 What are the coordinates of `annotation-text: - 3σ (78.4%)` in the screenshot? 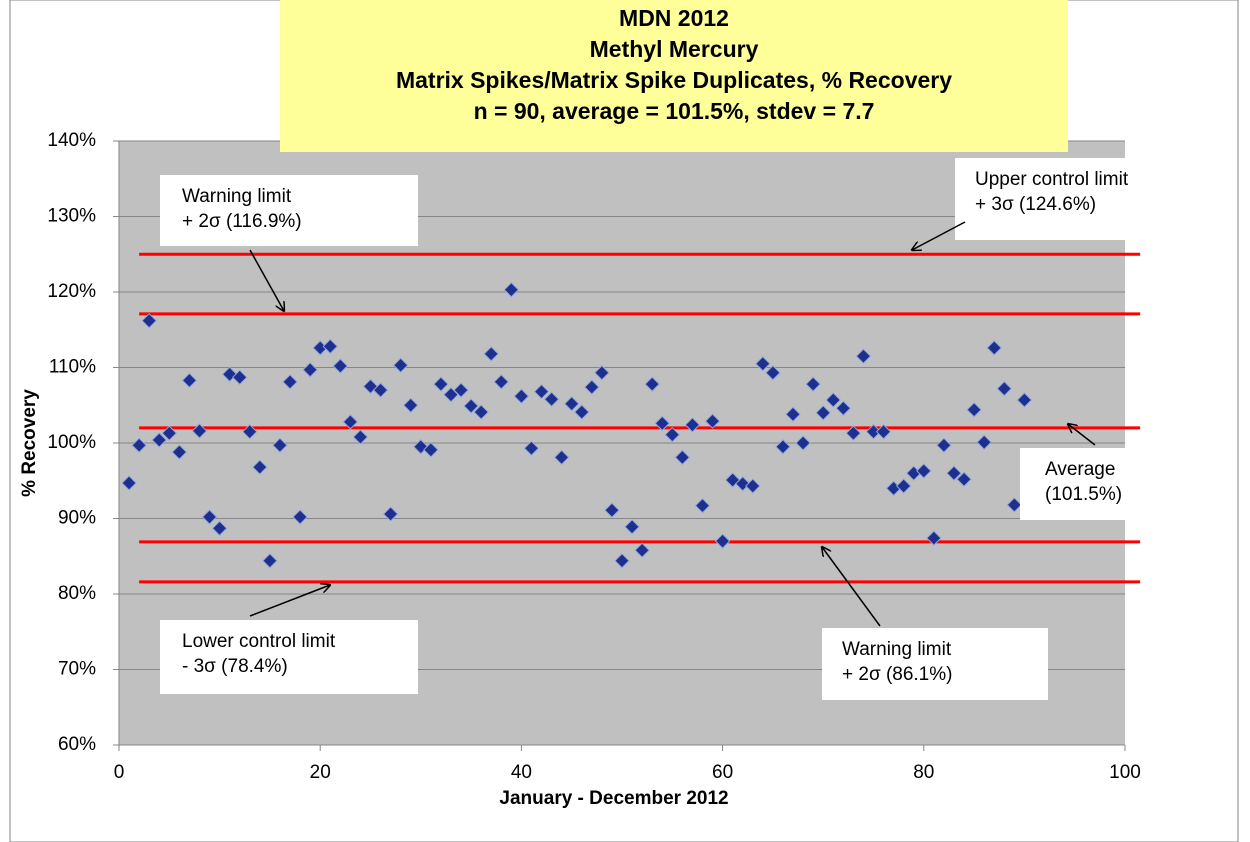 It's located at (235, 666).